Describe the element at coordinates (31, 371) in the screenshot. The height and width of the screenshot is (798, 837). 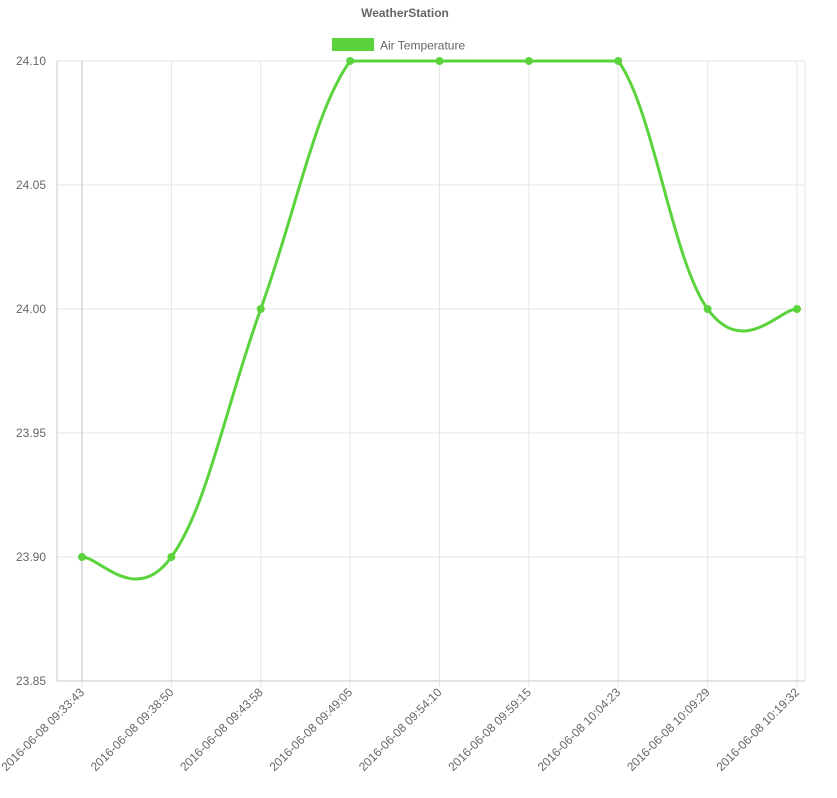
I see `y-axis-tick-labels: 24.10 24.05 24.00 23.95 23.90 23.85` at that location.